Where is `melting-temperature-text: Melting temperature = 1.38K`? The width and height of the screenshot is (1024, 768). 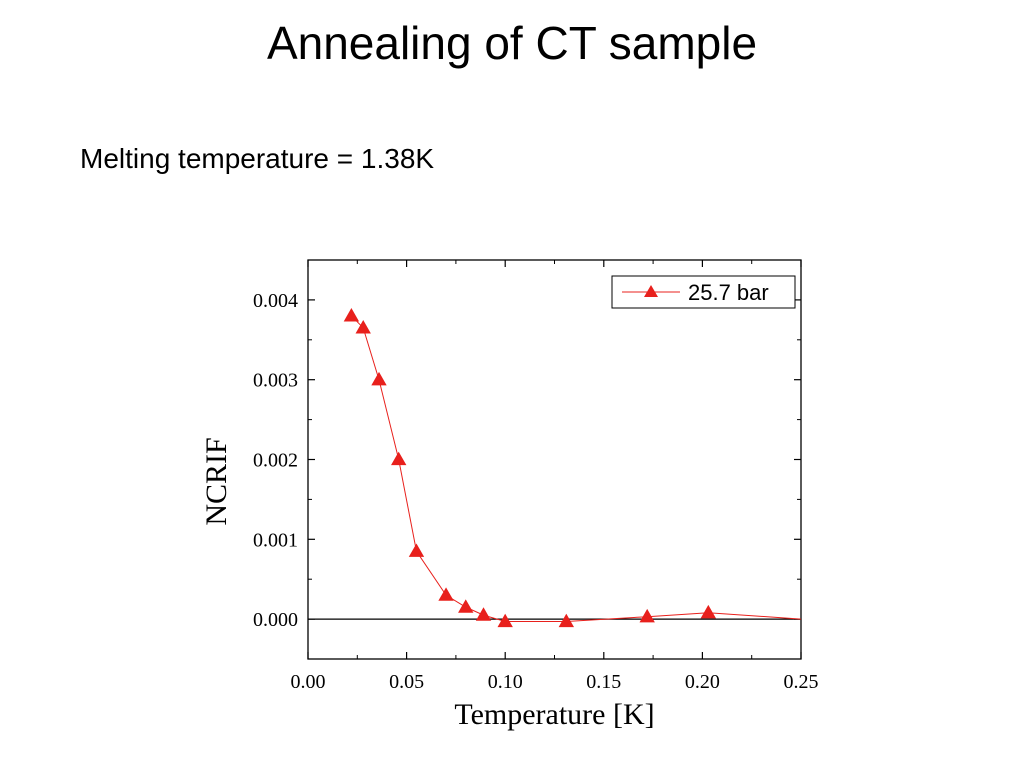
melting-temperature-text: Melting temperature = 1.38K is located at coordinates (257, 158).